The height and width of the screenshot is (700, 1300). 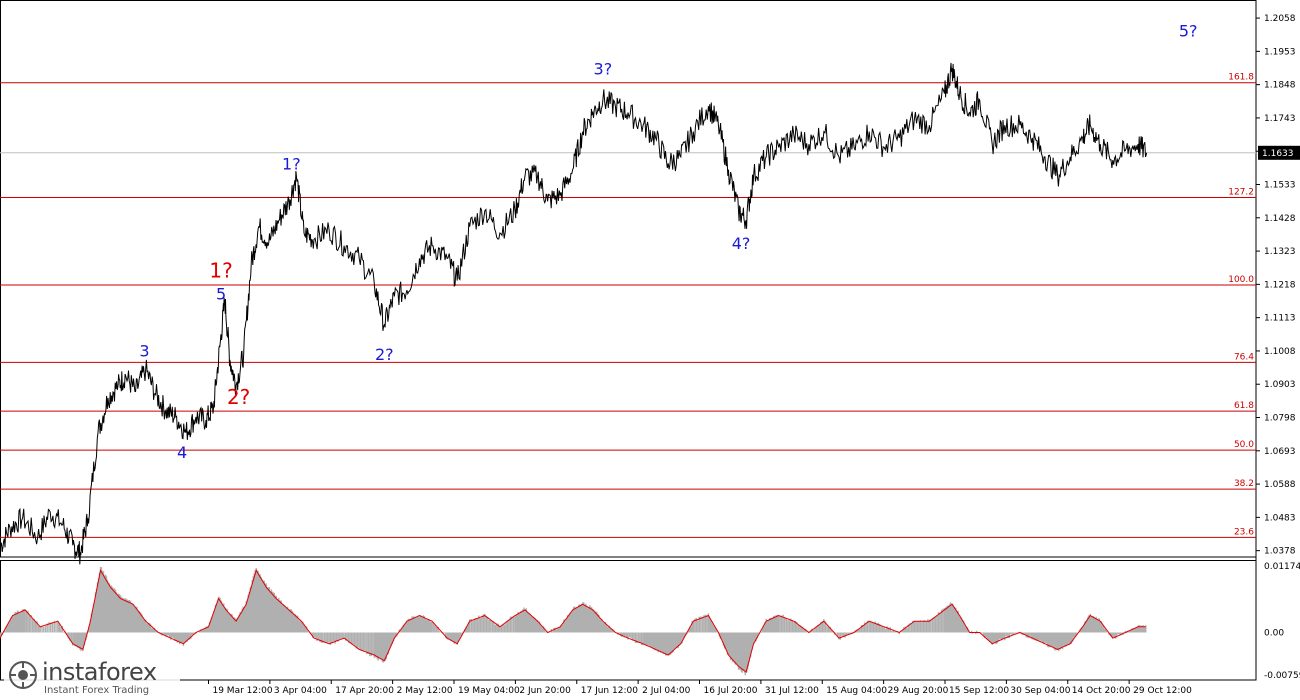 I want to click on time-tick-label: 16 Jul 20:00, so click(x=731, y=691).